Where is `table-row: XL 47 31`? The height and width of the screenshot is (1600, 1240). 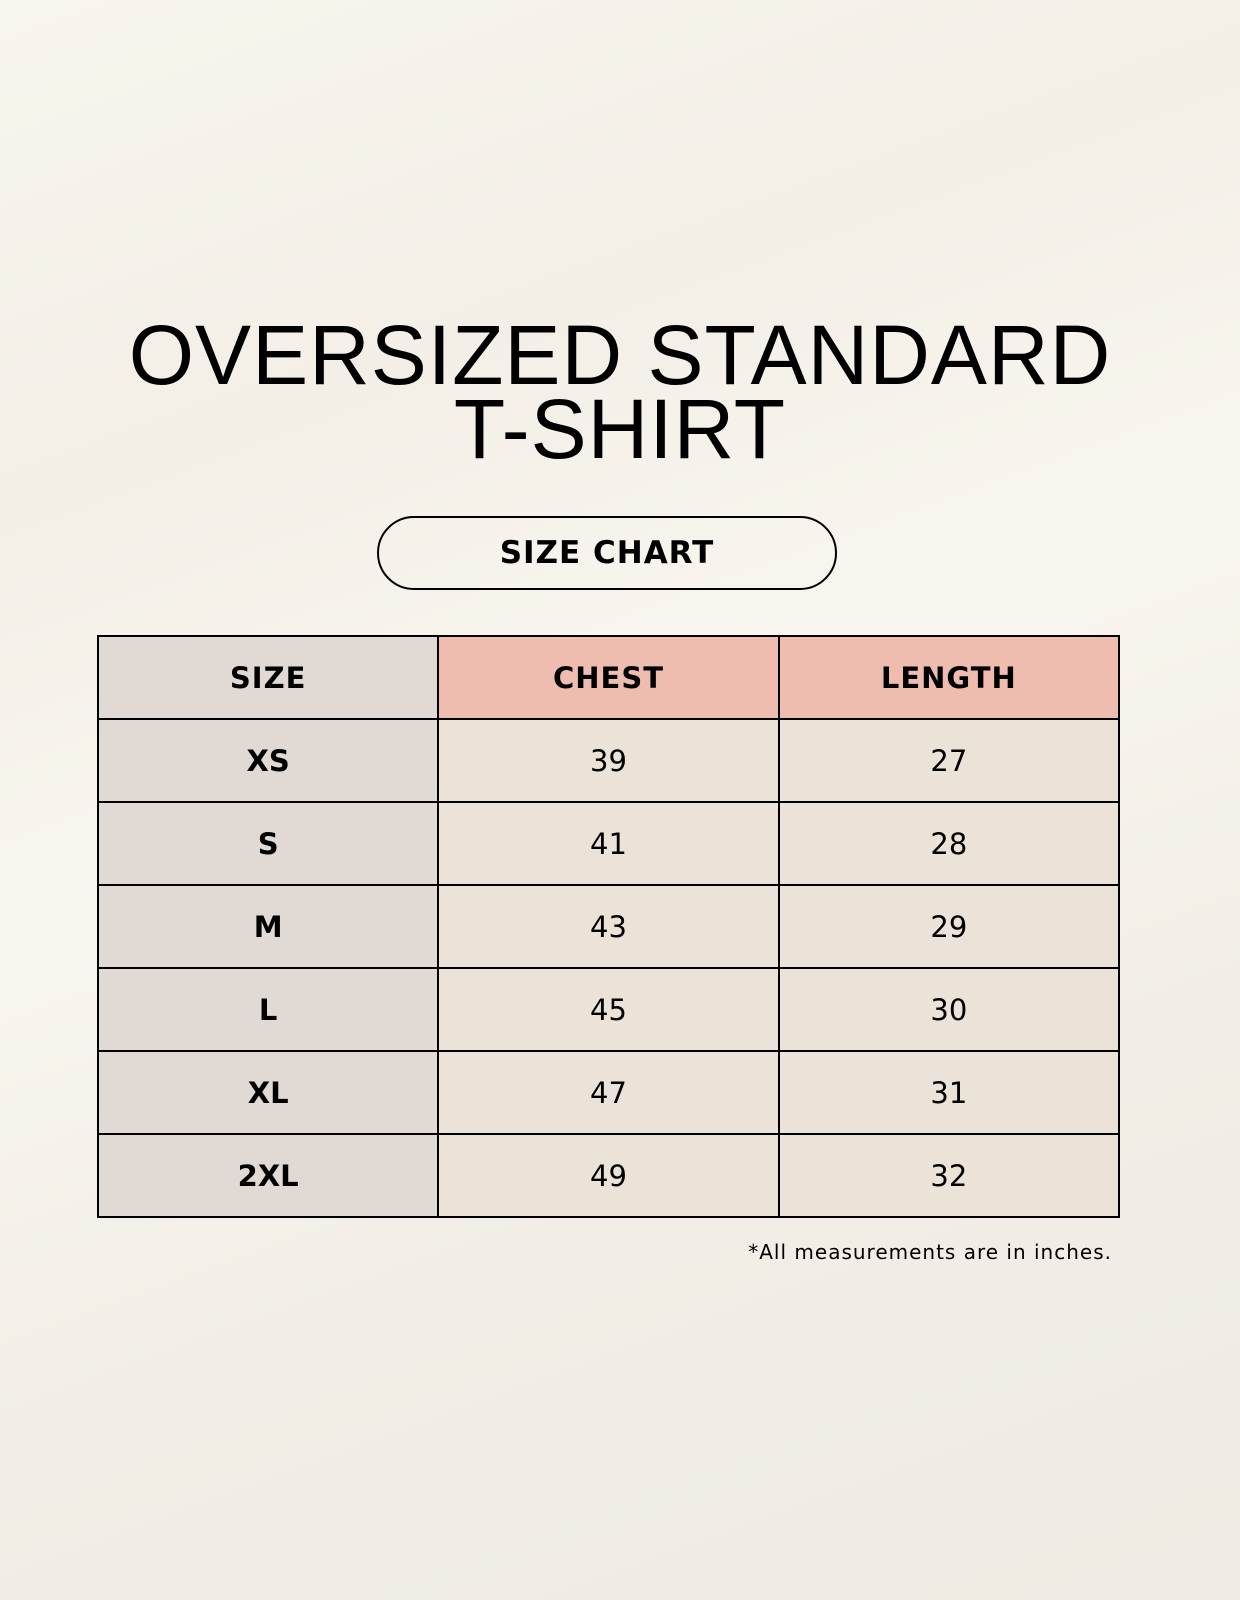 table-row: XL 47 31 is located at coordinates (608, 1092).